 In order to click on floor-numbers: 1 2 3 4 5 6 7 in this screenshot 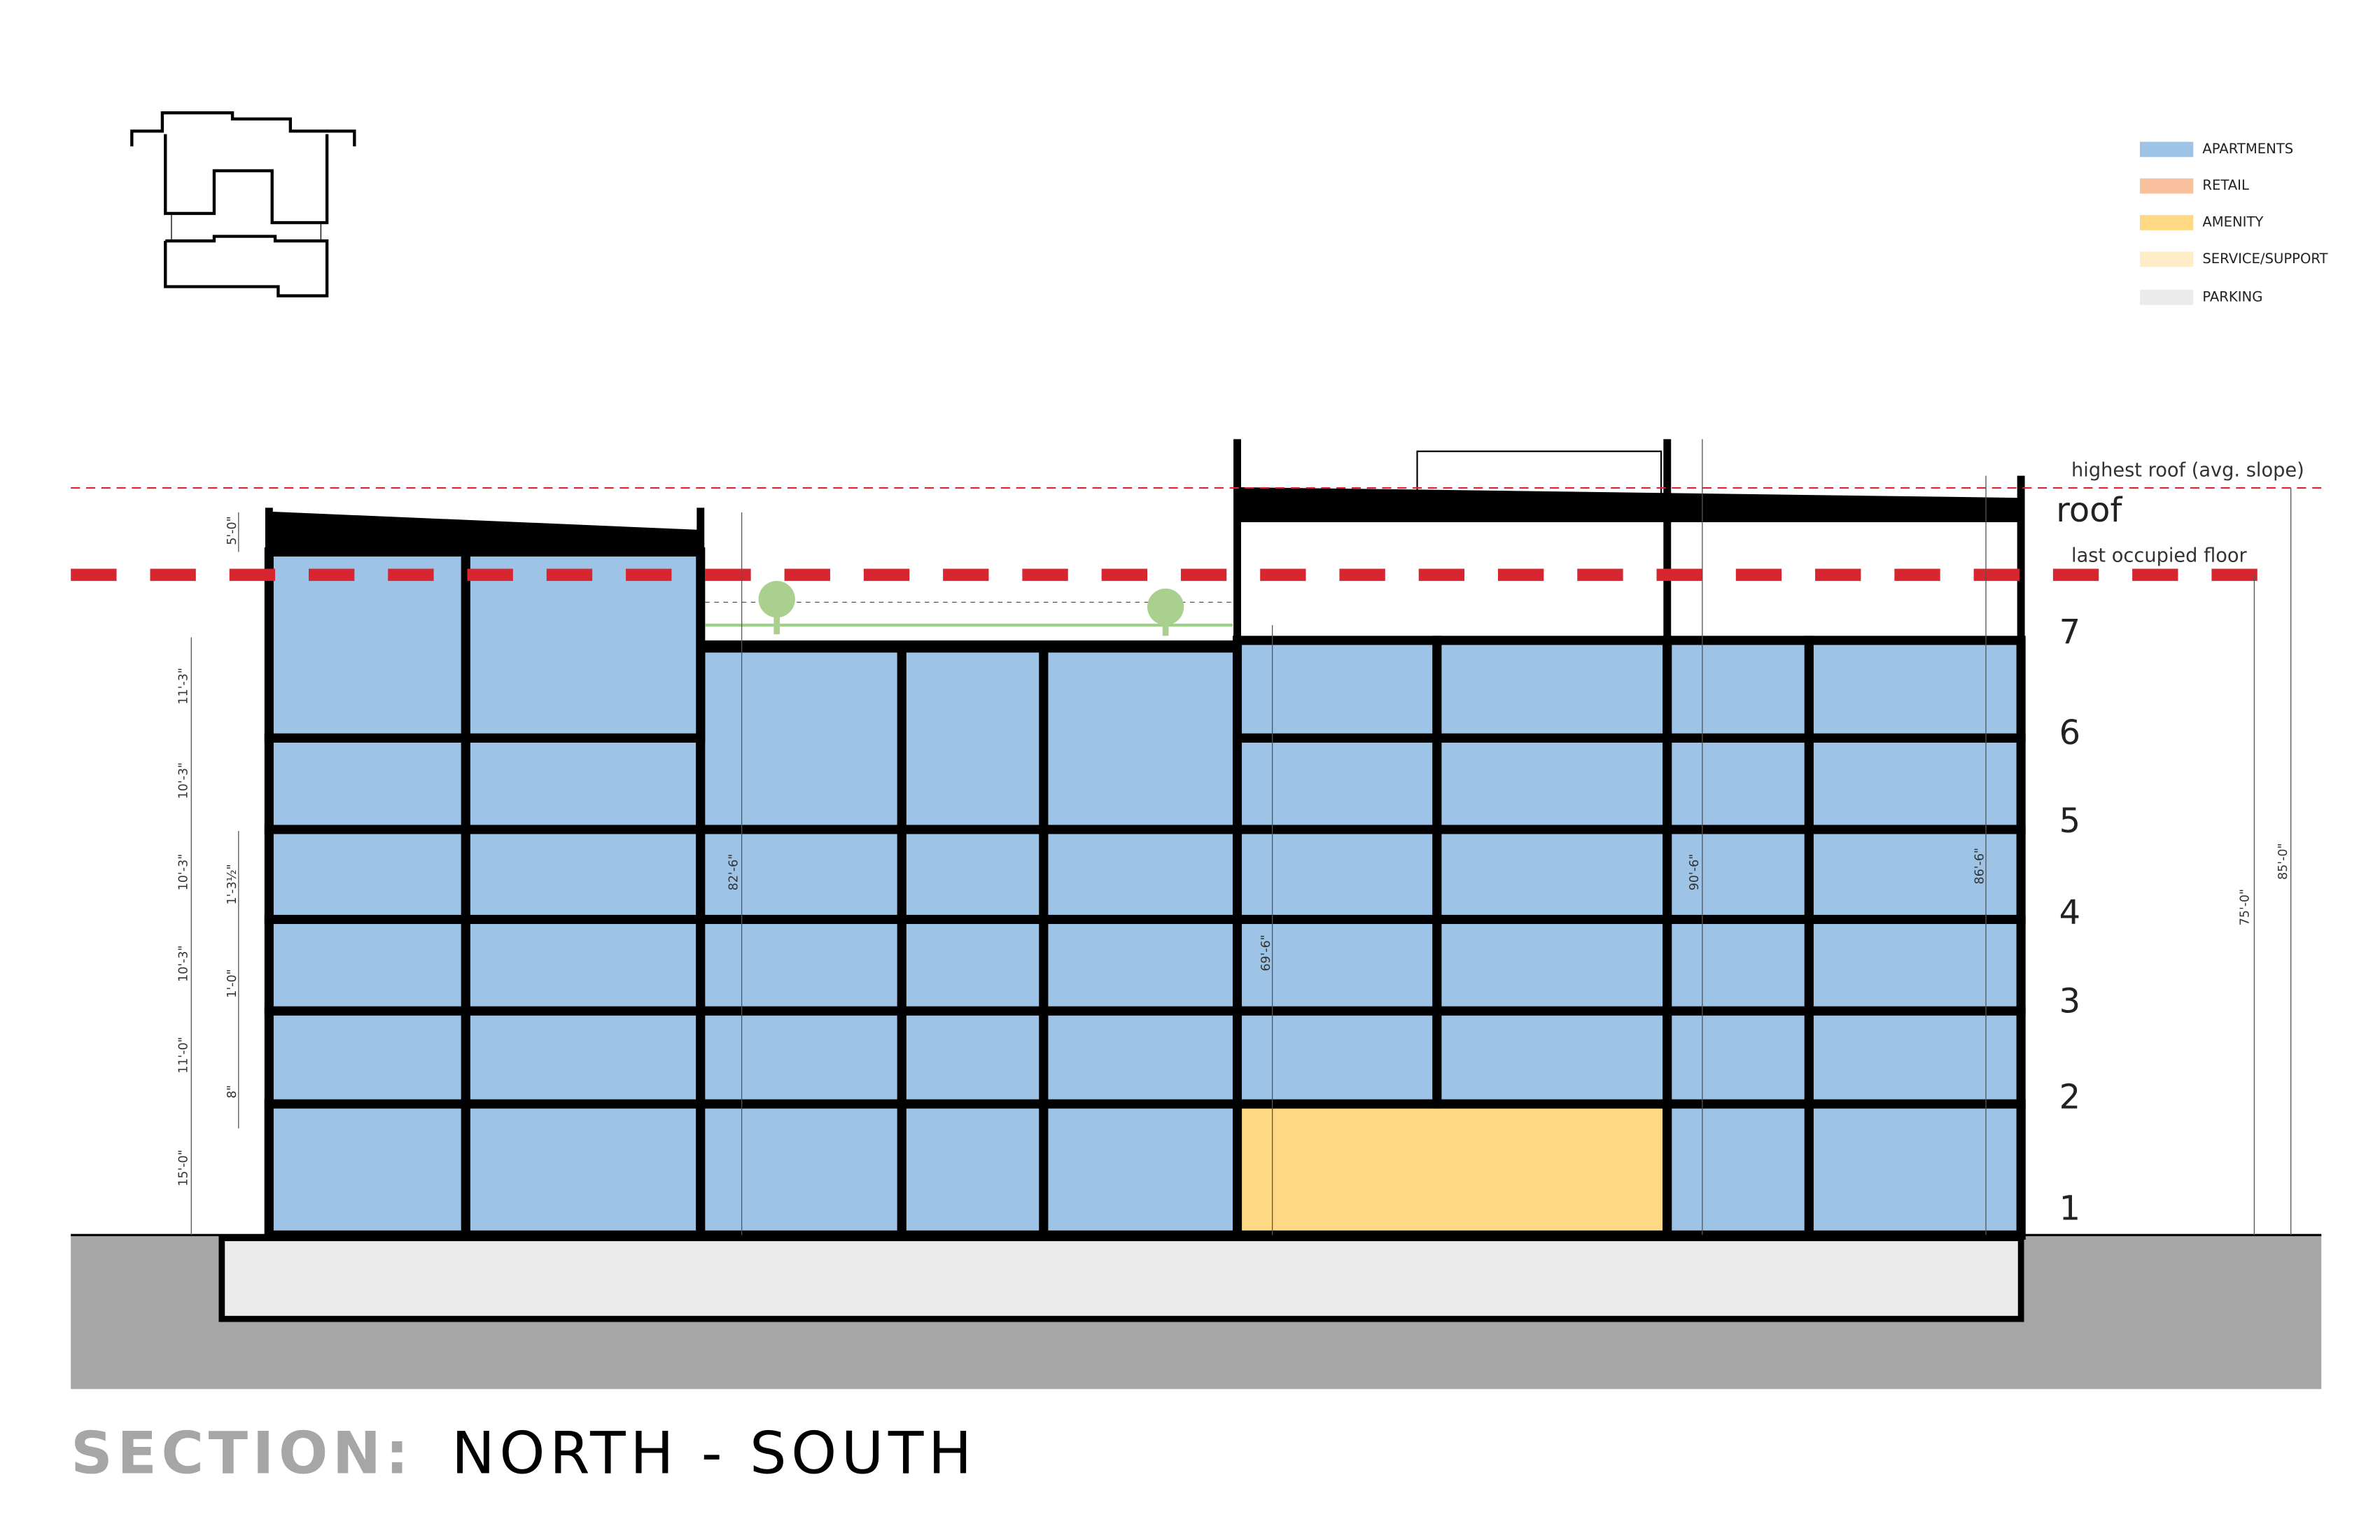, I will do `click(2069, 920)`.